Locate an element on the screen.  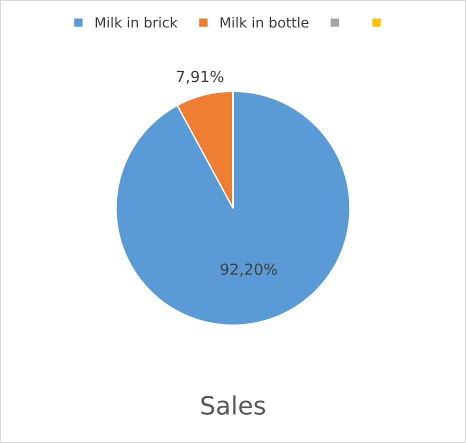
data-label: 92,20% is located at coordinates (249, 270).